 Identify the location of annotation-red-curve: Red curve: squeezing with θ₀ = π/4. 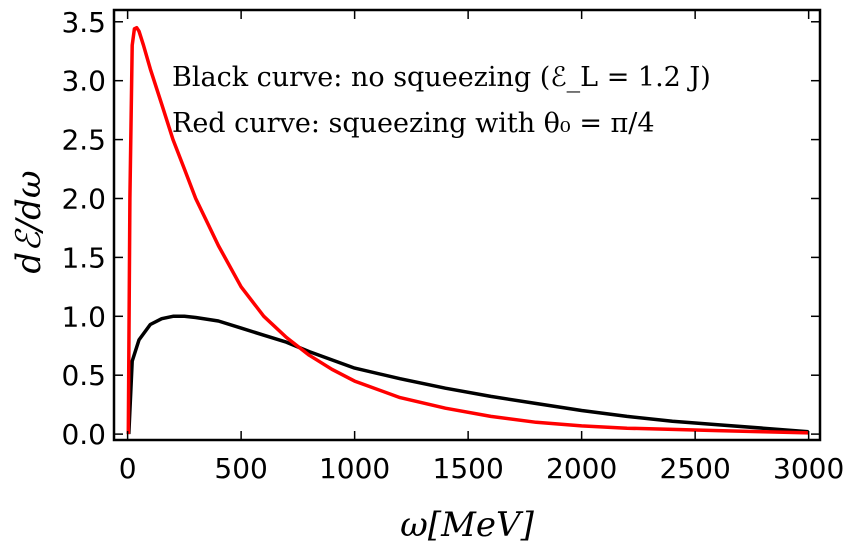
(413, 123).